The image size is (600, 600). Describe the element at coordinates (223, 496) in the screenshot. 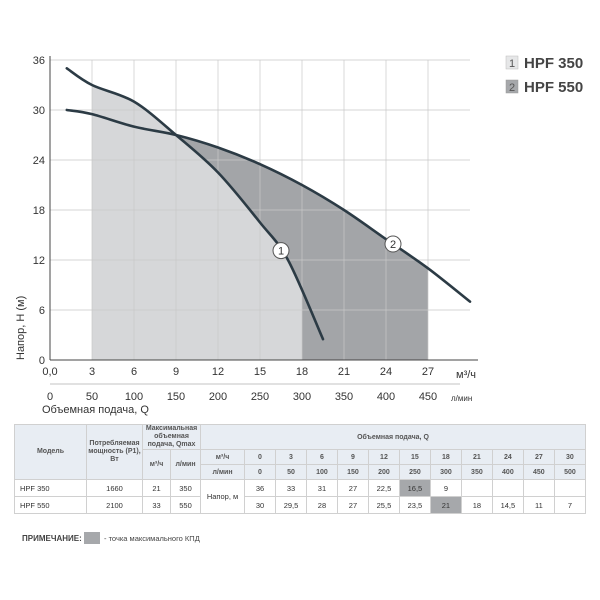

I see `head-label: Напор, м` at that location.